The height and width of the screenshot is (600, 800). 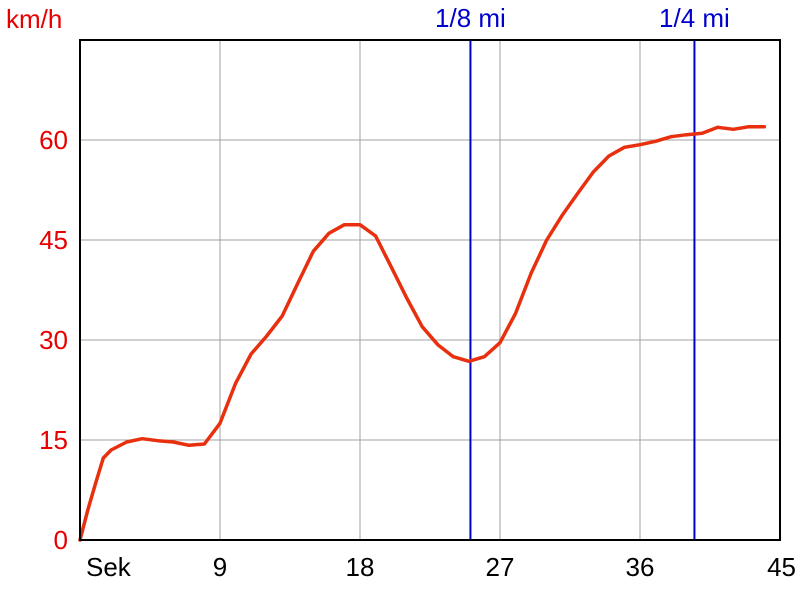 I want to click on y-tick-label: 45, so click(x=53, y=240).